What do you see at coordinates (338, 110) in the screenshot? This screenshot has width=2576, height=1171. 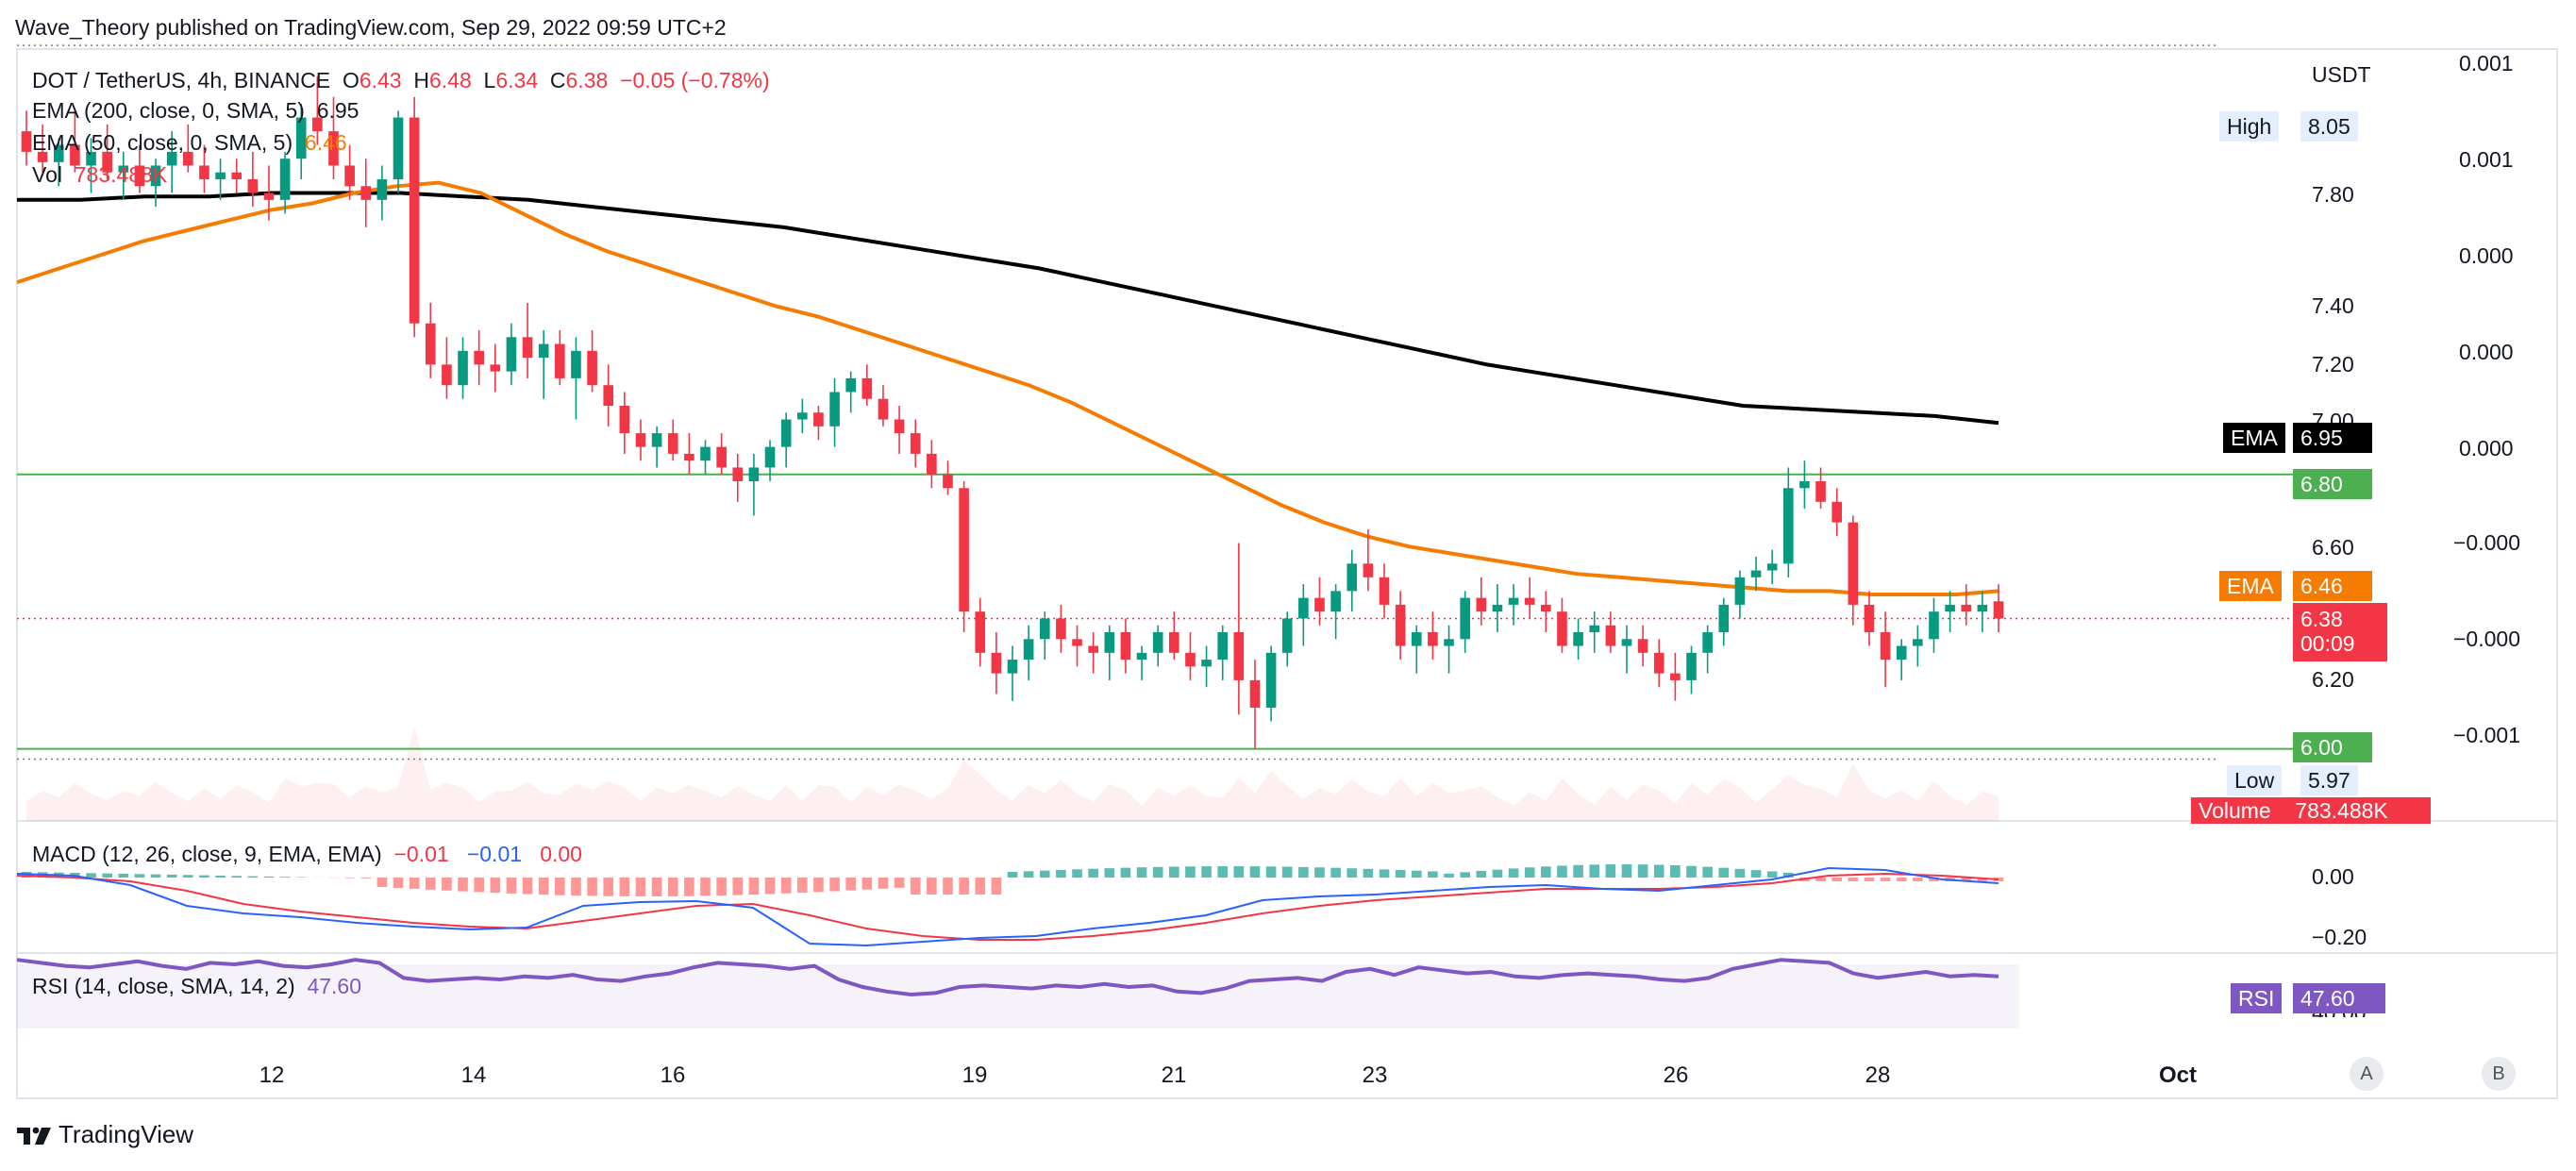 I see `ema200-legend-value: 6.95` at bounding box center [338, 110].